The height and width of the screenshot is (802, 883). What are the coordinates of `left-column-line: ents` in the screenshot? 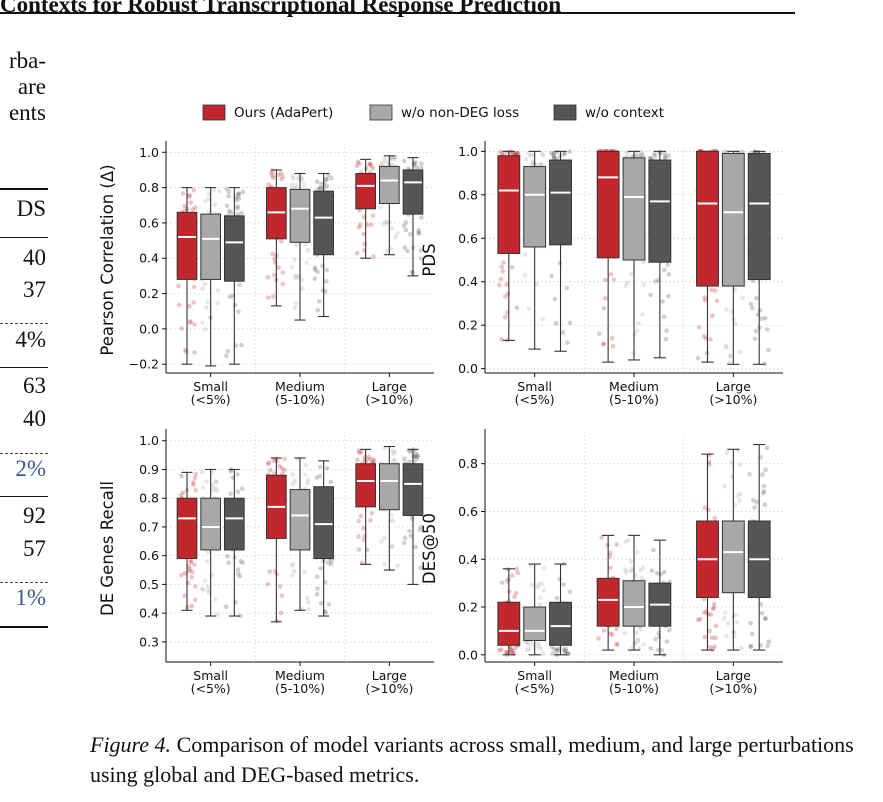 It's located at (27, 112).